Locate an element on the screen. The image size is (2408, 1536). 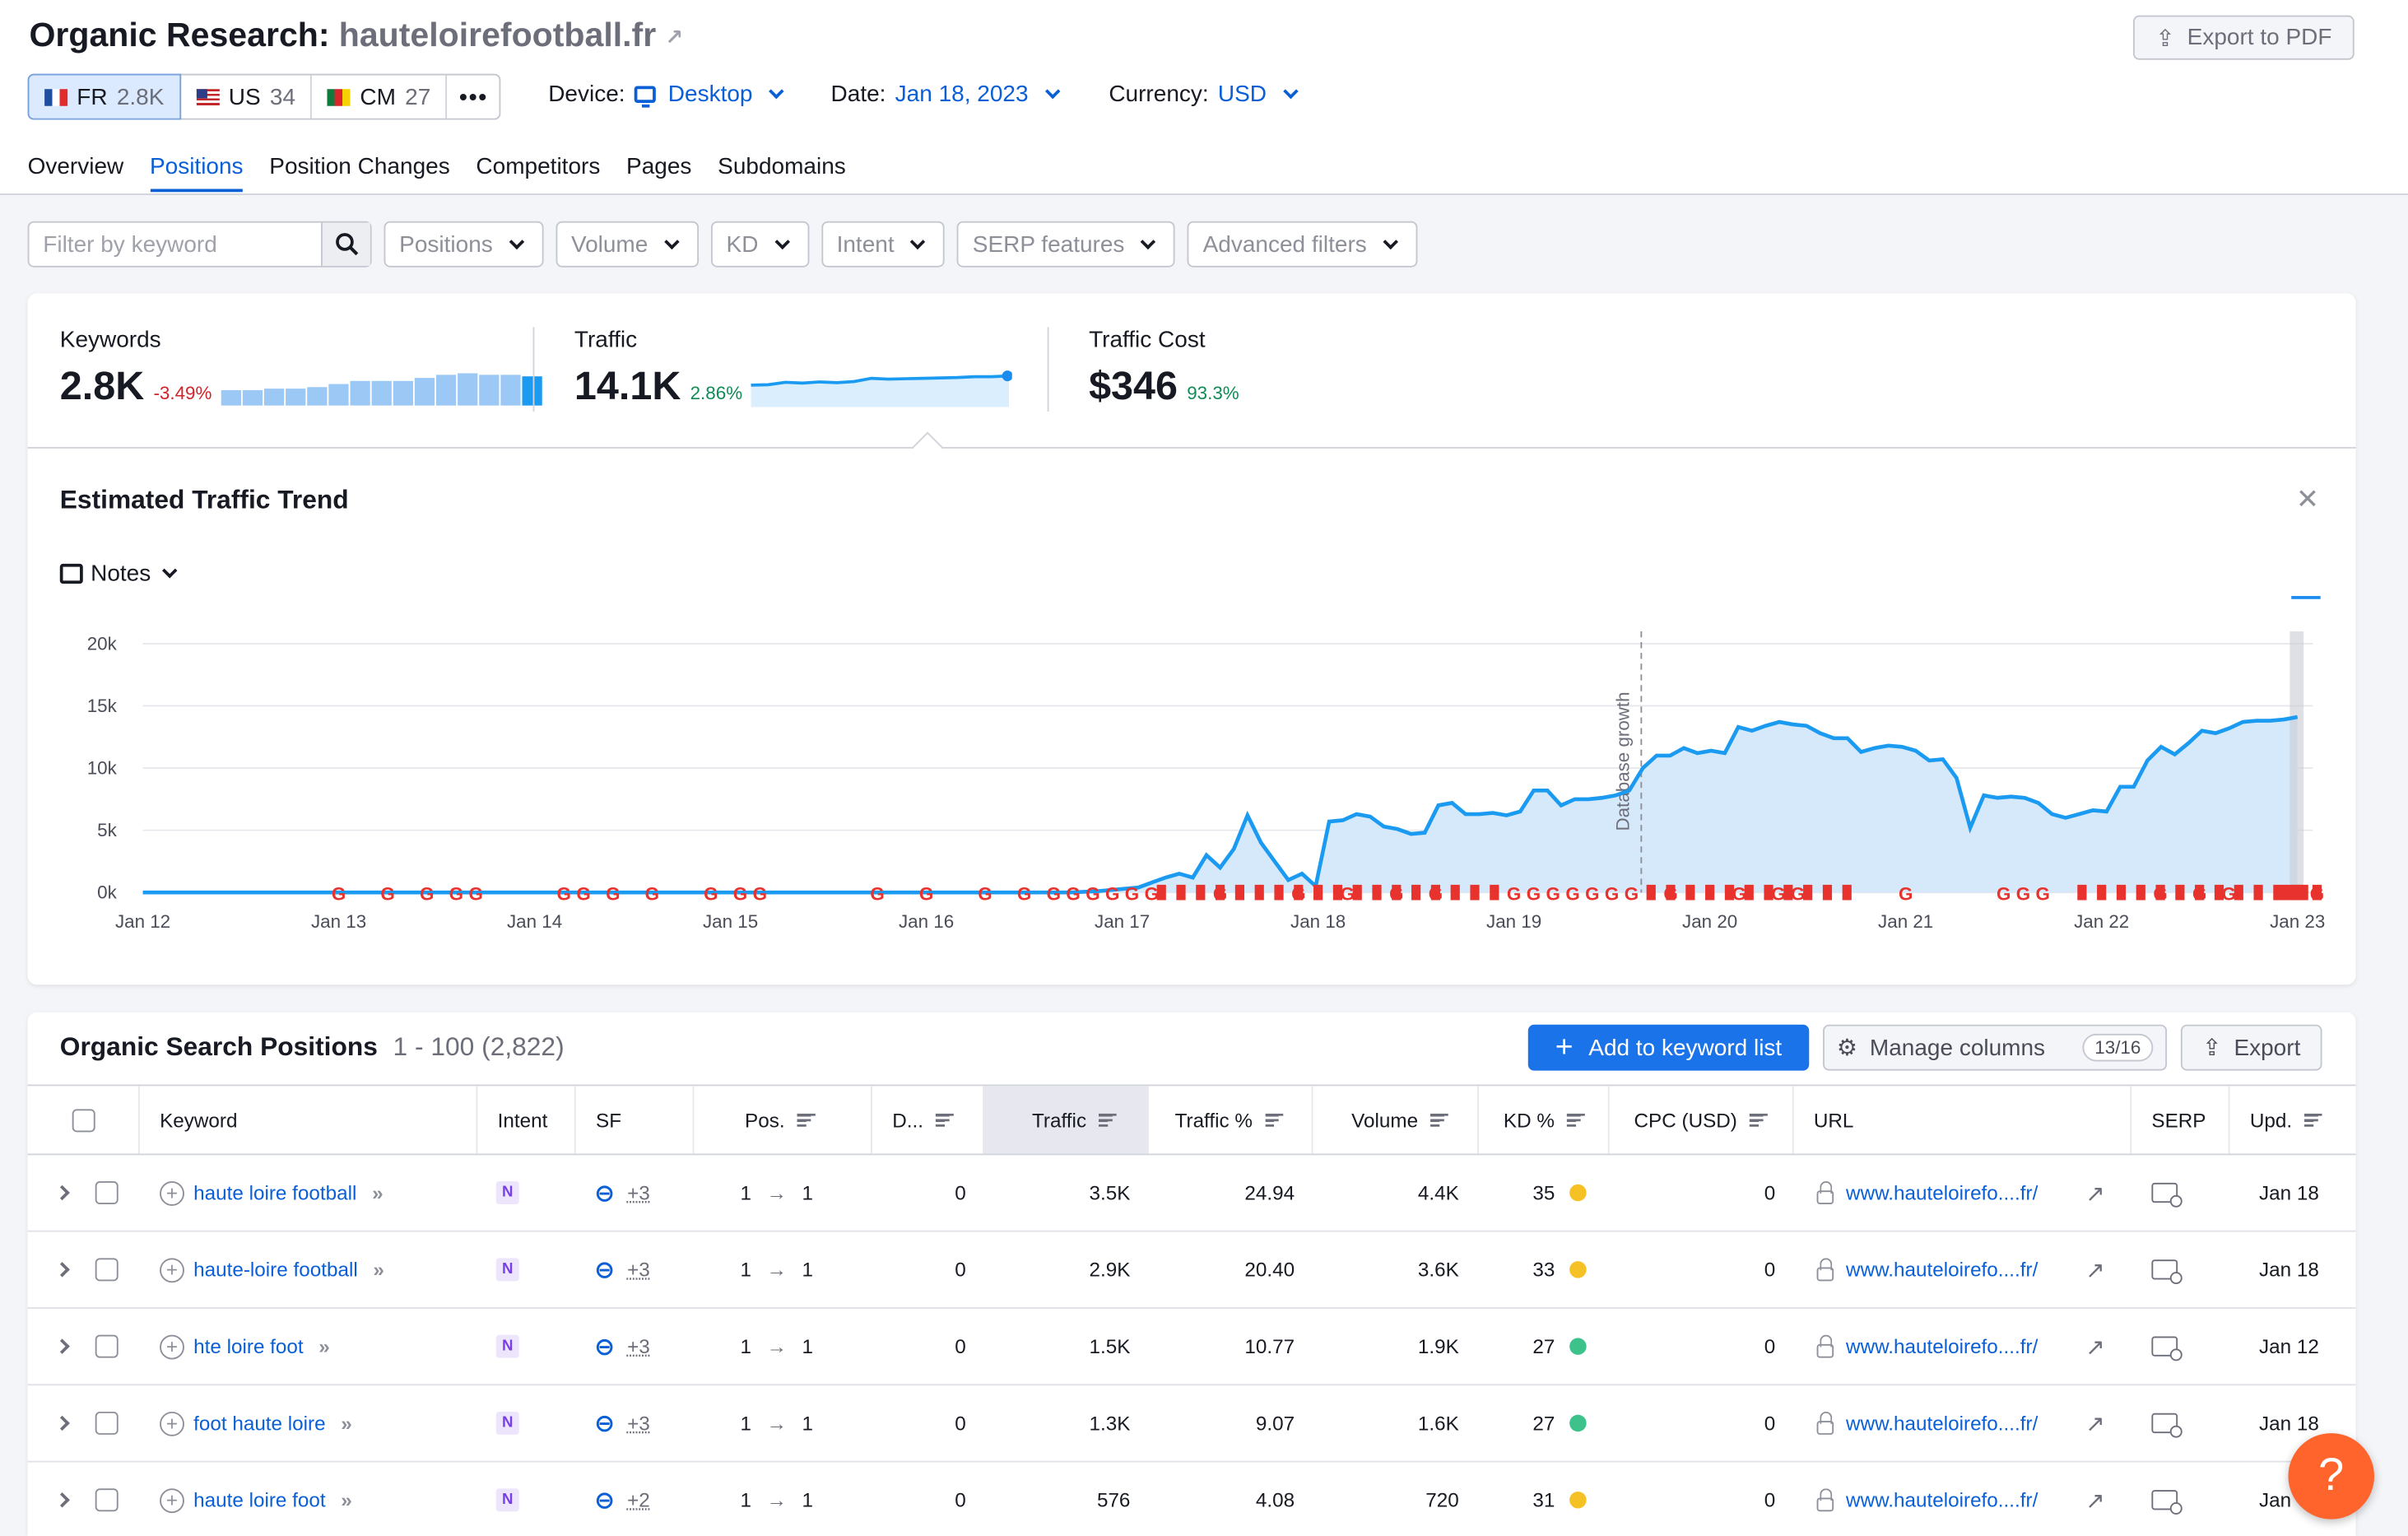
tab-competitors: Competitors is located at coordinates (538, 173).